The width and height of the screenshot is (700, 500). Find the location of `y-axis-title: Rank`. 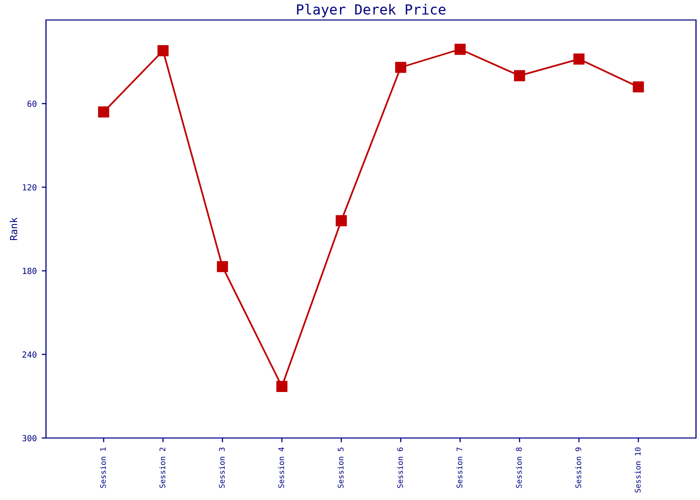

y-axis-title: Rank is located at coordinates (14, 228).